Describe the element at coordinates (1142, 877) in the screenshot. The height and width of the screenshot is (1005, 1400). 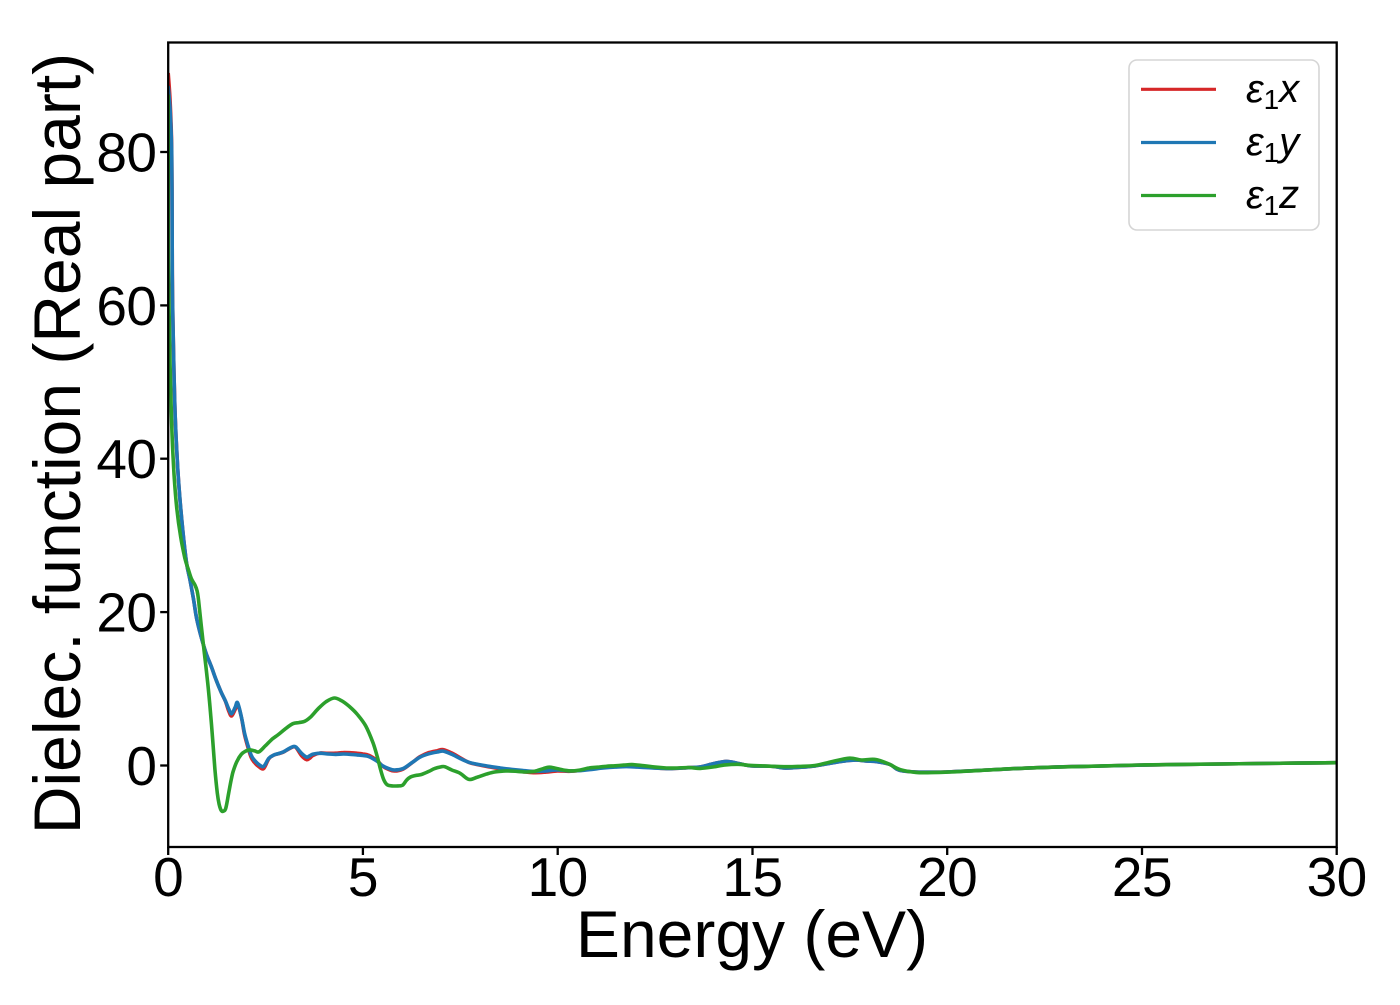
I see `svg-text: 25` at that location.